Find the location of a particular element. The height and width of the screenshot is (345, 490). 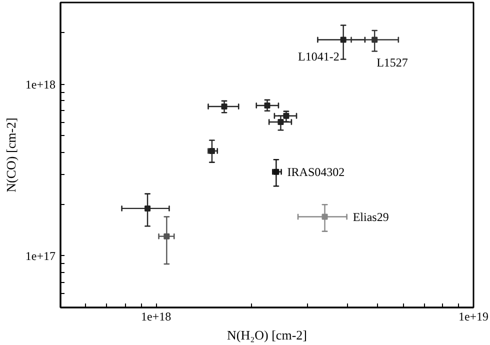

annotation: L1041-2 is located at coordinates (319, 57).